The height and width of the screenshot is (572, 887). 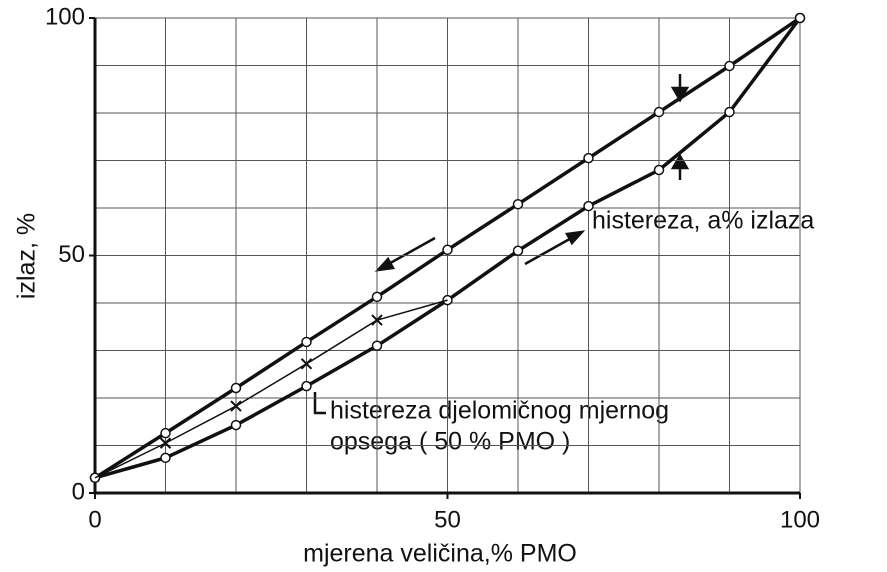 What do you see at coordinates (499, 411) in the screenshot?
I see `annotation: histereza djelomičnog mjernog` at bounding box center [499, 411].